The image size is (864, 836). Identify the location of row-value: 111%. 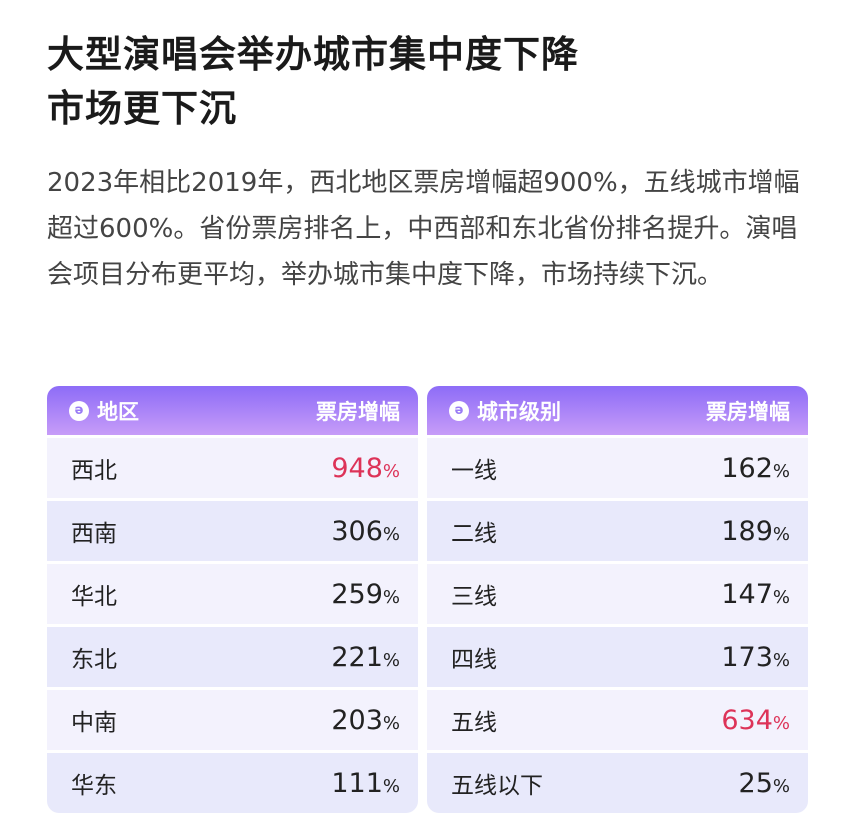
(365, 783).